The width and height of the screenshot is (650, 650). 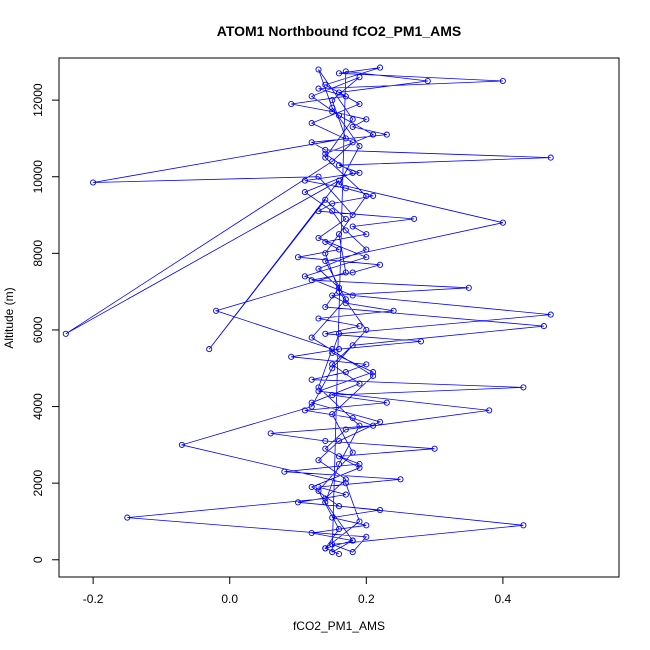 What do you see at coordinates (38, 559) in the screenshot?
I see `y-tick-label: 0` at bounding box center [38, 559].